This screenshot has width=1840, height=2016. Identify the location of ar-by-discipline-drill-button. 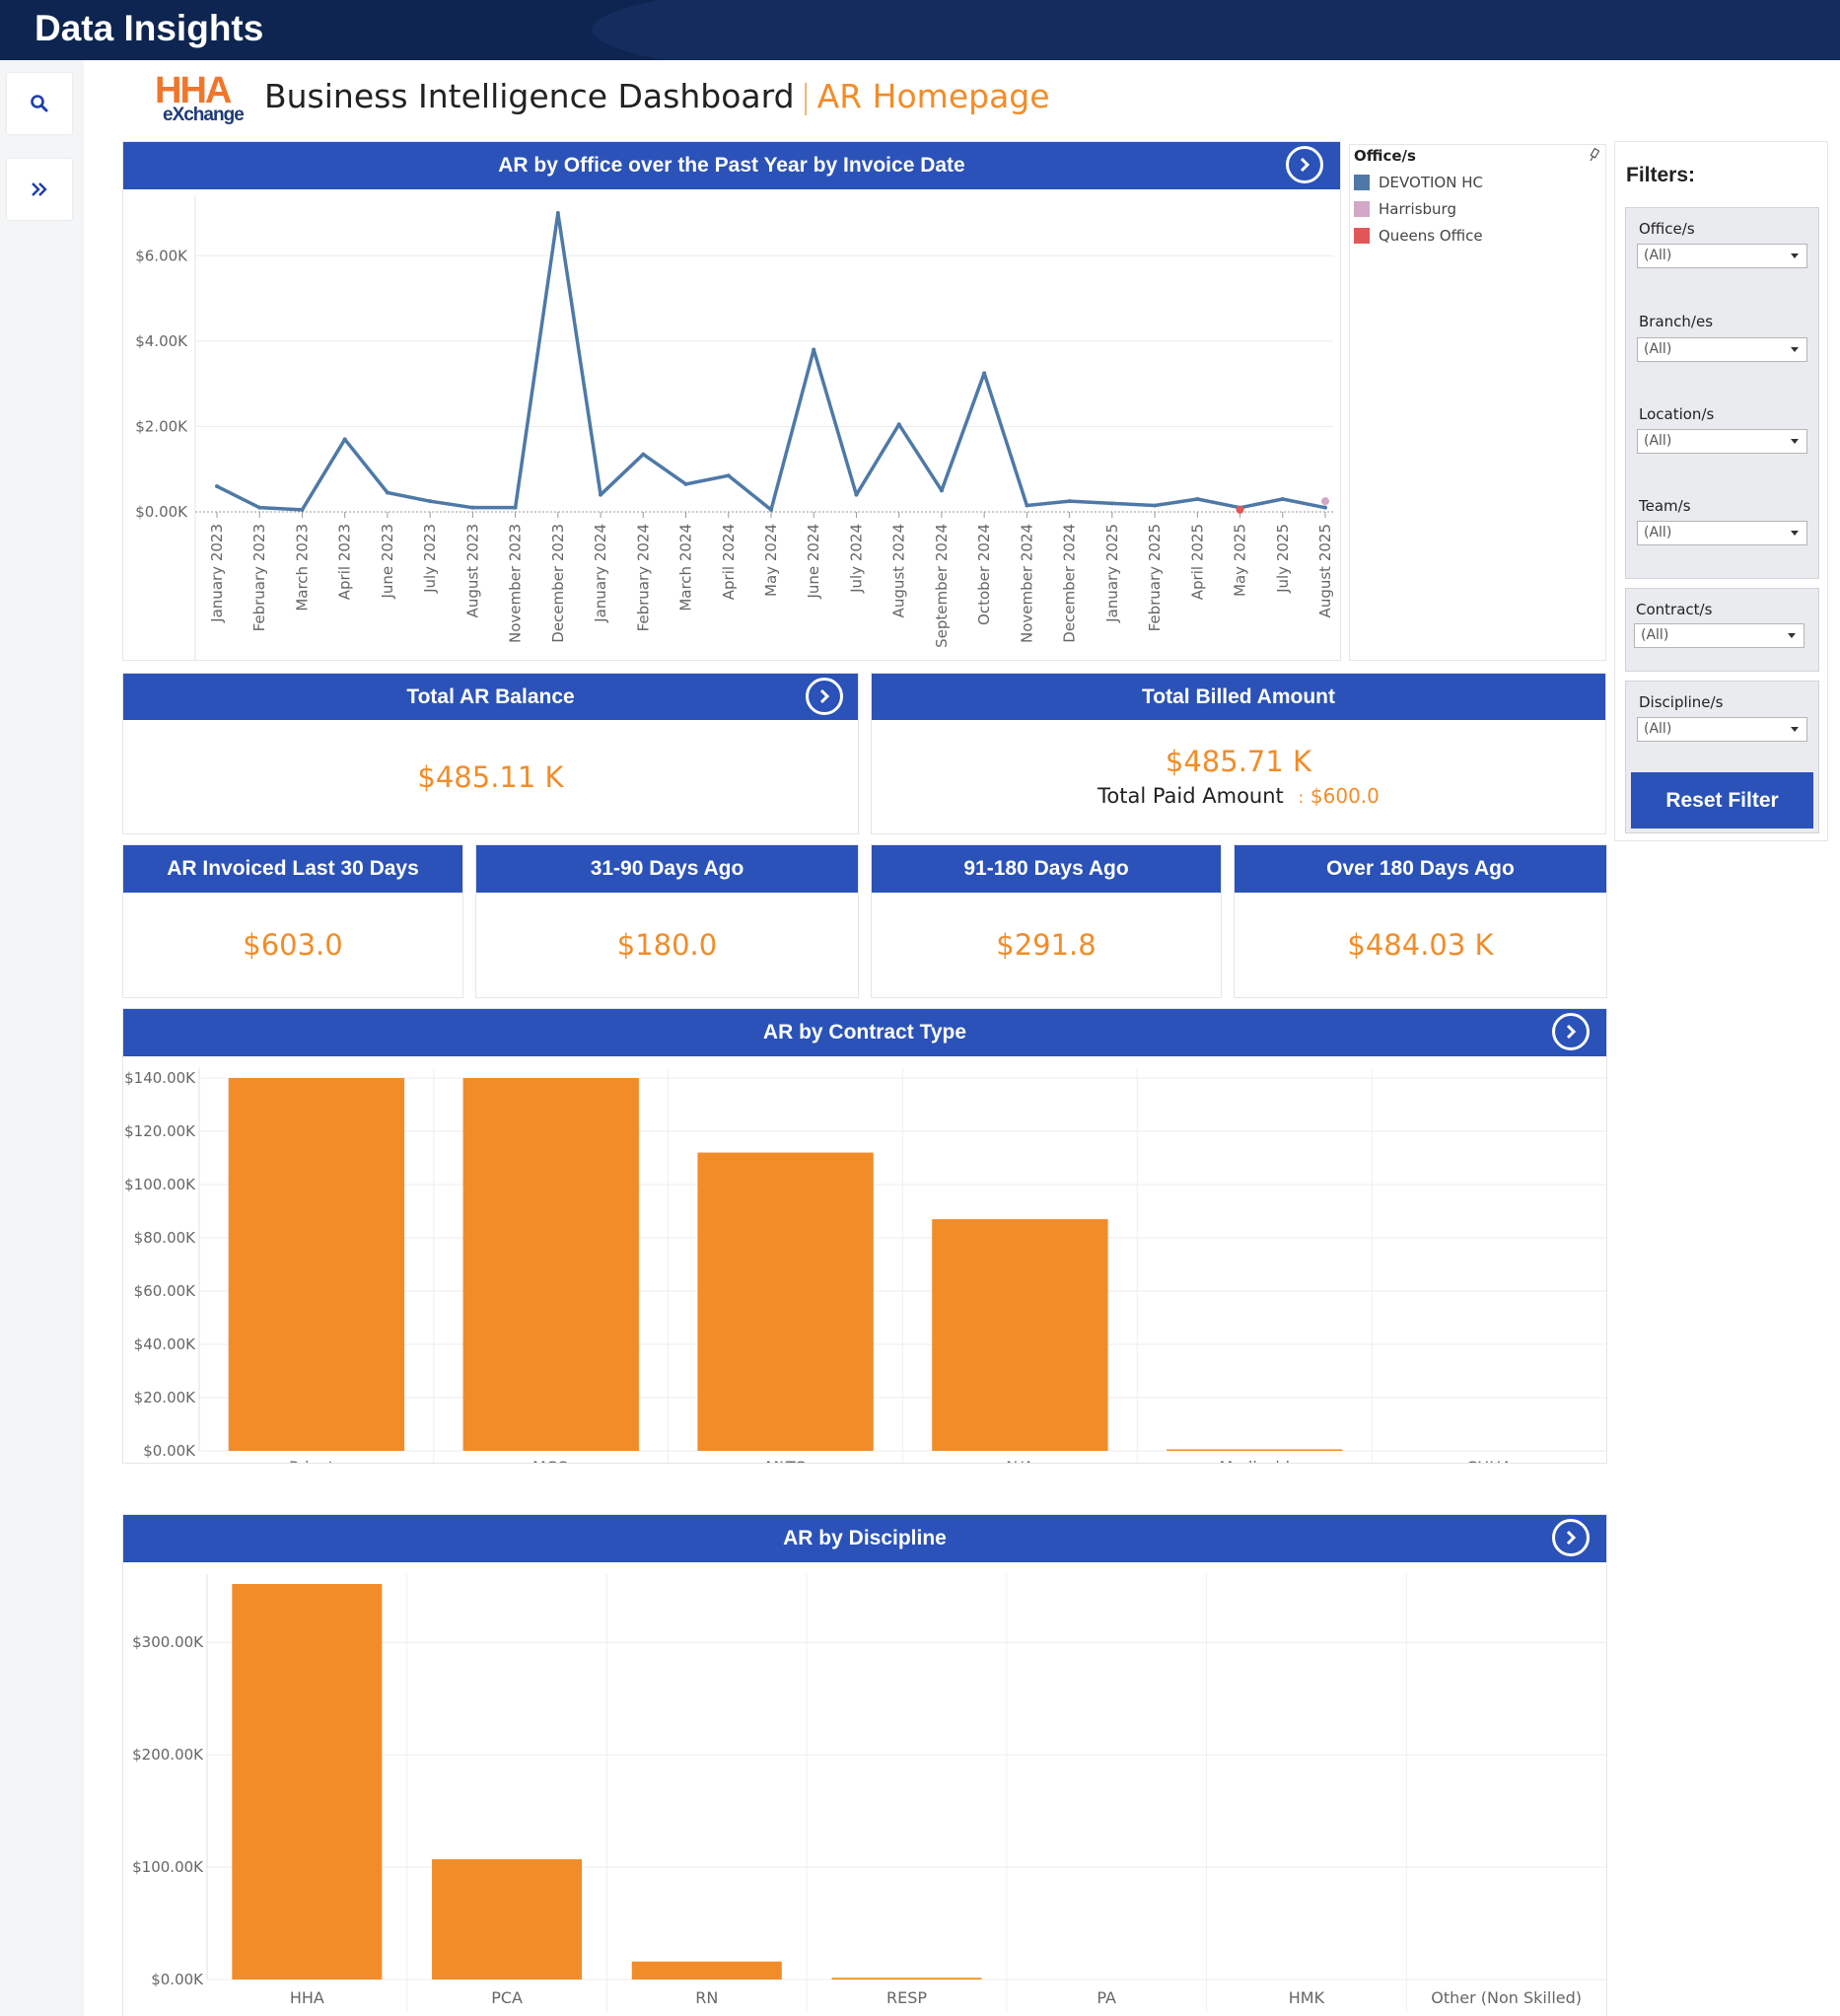
(1571, 1537).